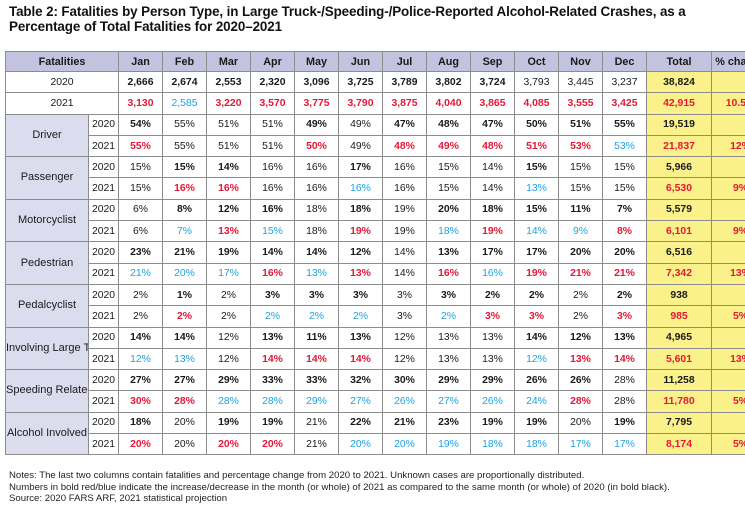  I want to click on month-value: 27%, so click(448, 401).